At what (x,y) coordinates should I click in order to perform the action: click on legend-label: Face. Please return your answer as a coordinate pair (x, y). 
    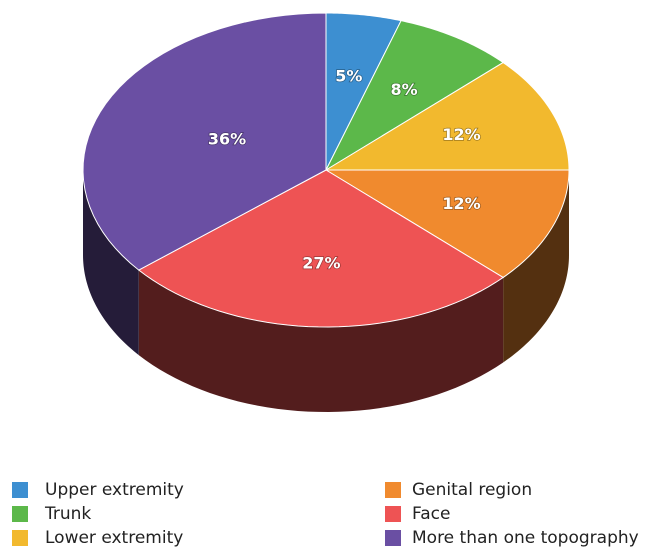
    Looking at the image, I should click on (431, 514).